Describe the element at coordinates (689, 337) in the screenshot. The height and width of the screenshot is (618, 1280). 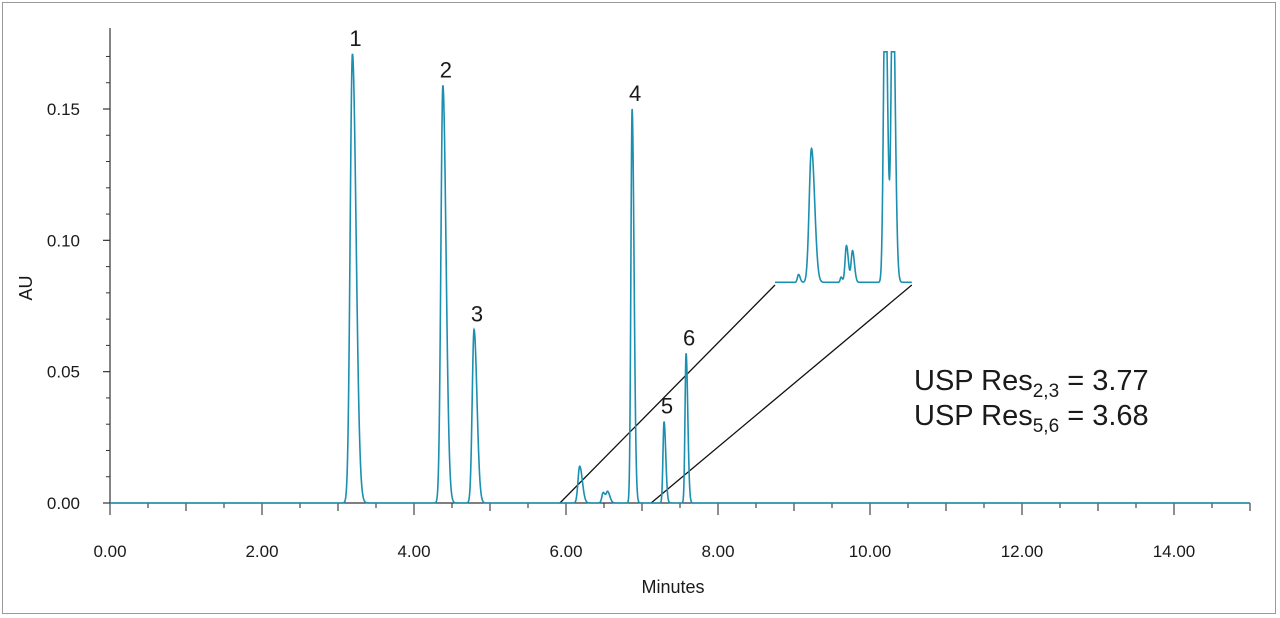
I see `peak-label-6: 6` at that location.